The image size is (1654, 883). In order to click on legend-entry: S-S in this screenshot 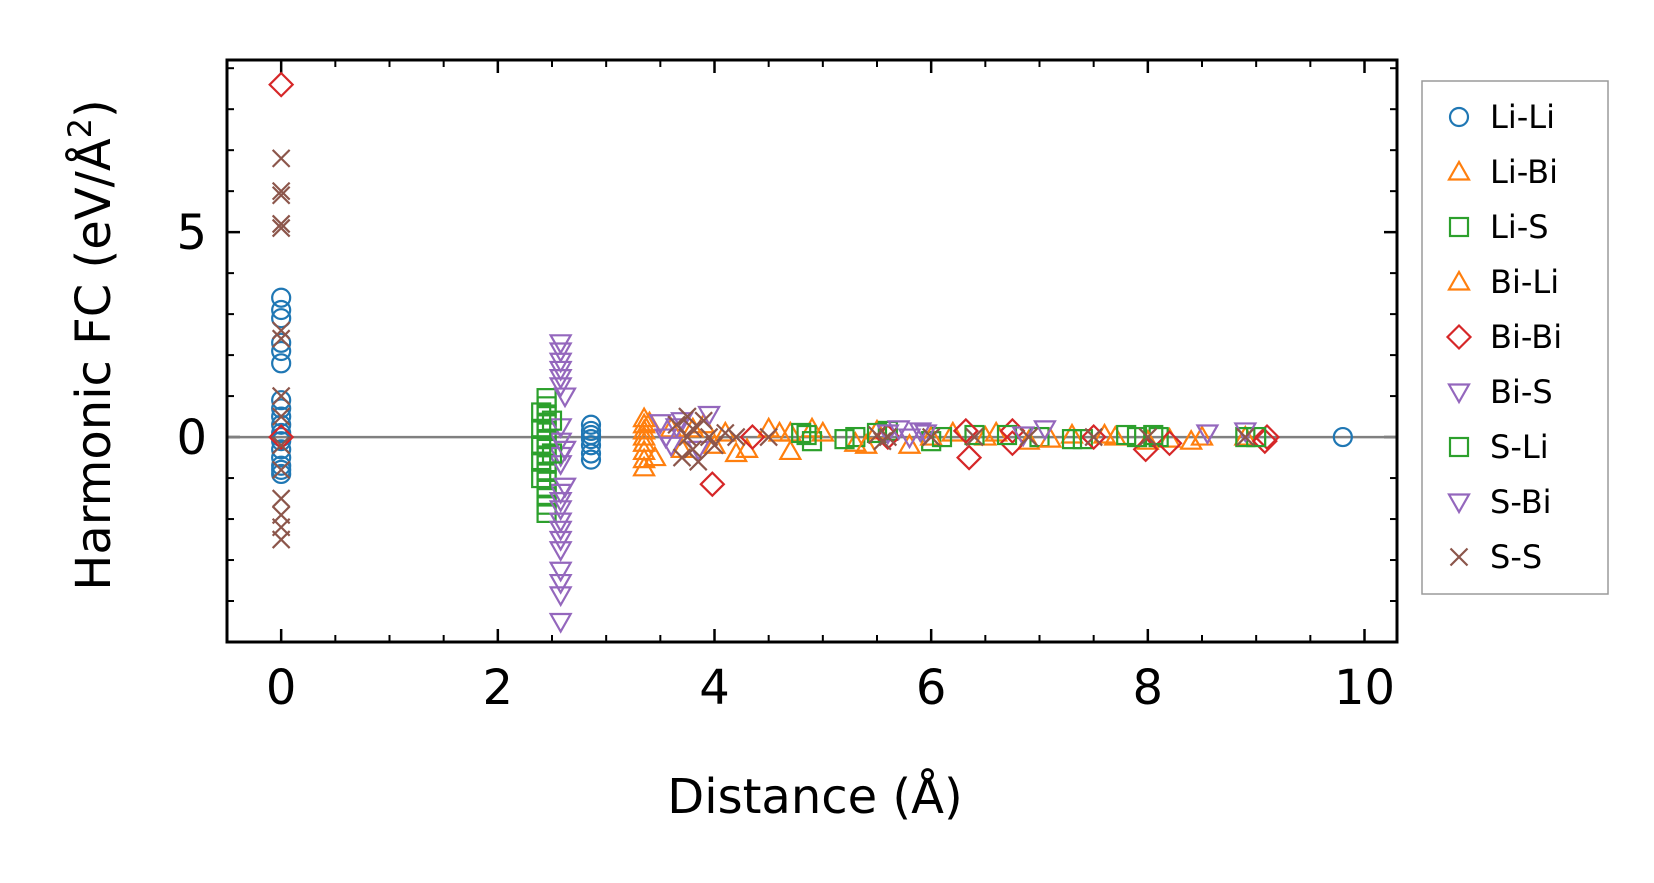, I will do `click(1495, 557)`.